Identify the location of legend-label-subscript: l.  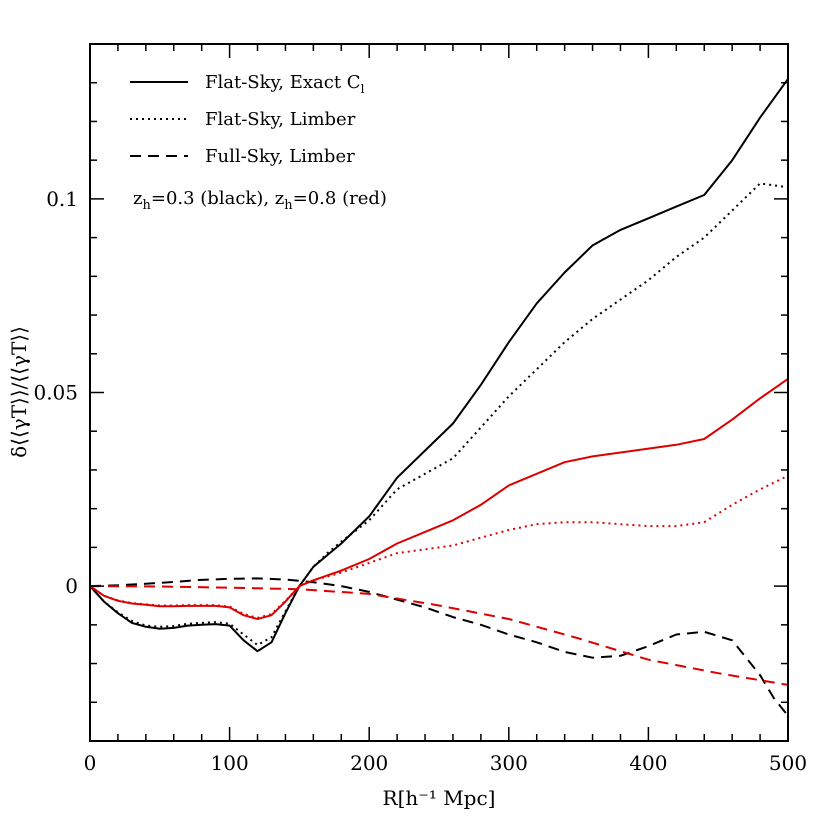
(363, 89).